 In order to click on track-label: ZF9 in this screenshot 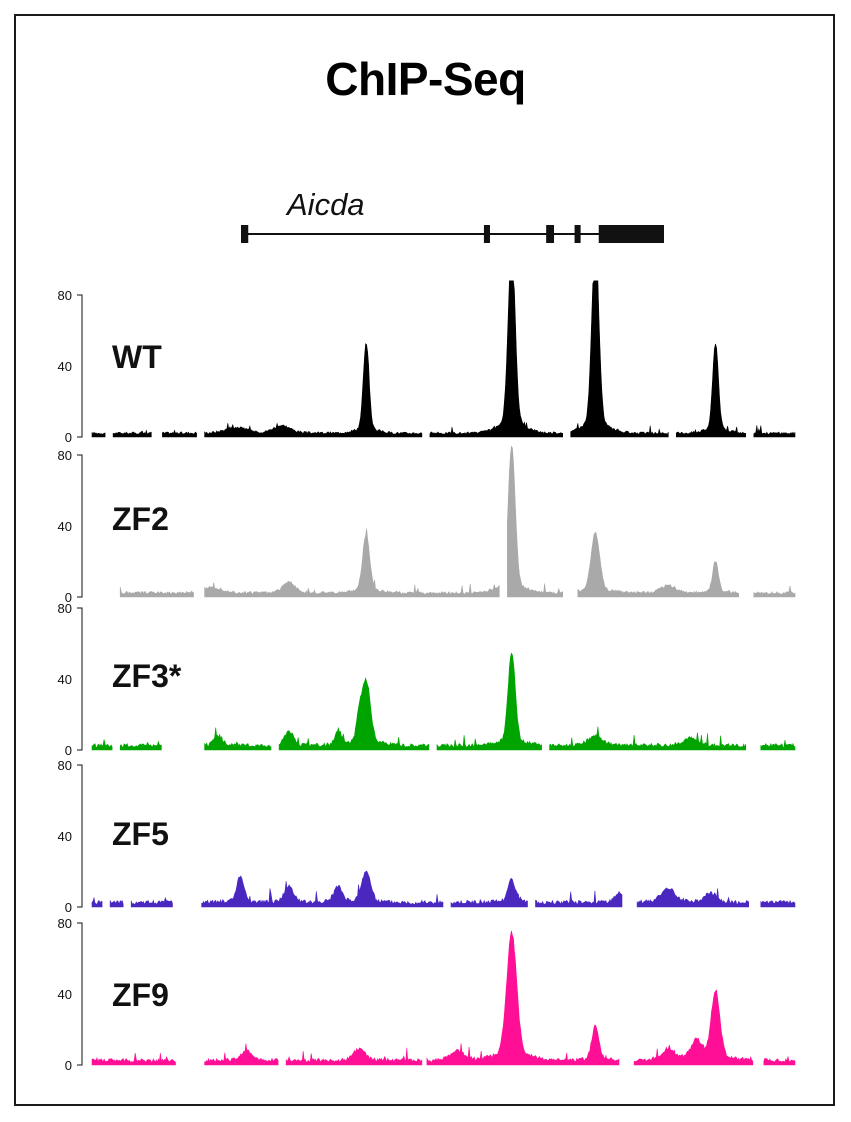, I will do `click(140, 995)`.